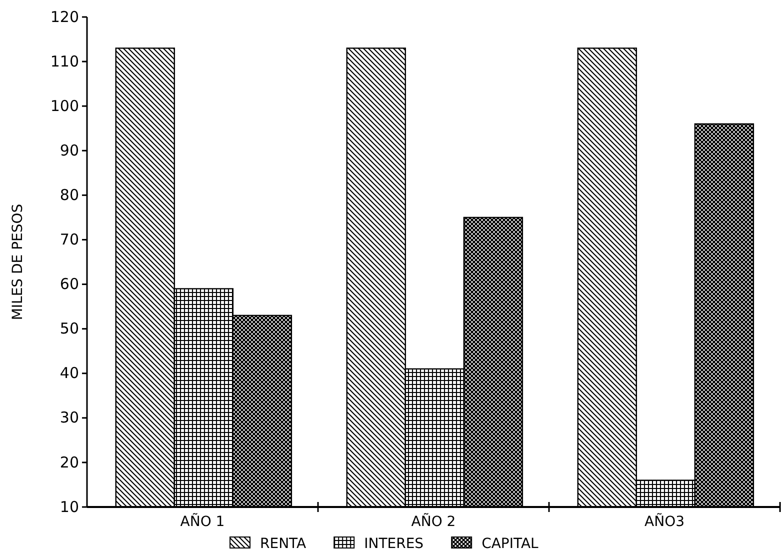  Describe the element at coordinates (69, 284) in the screenshot. I see `y-tick-label: 60` at that location.